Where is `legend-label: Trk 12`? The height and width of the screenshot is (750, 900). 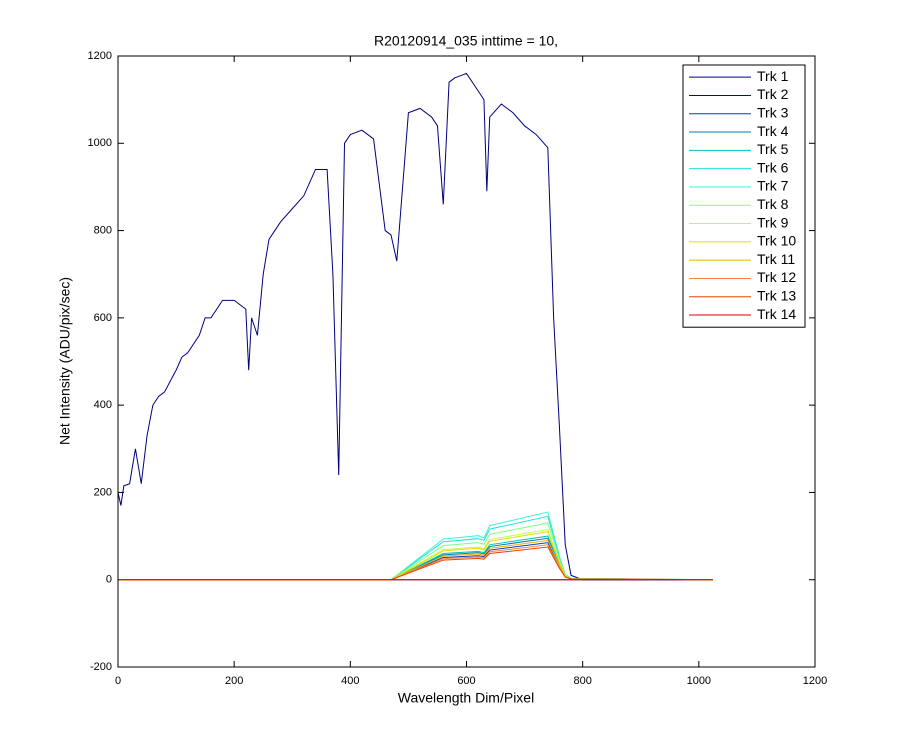
legend-label: Trk 12 is located at coordinates (776, 277).